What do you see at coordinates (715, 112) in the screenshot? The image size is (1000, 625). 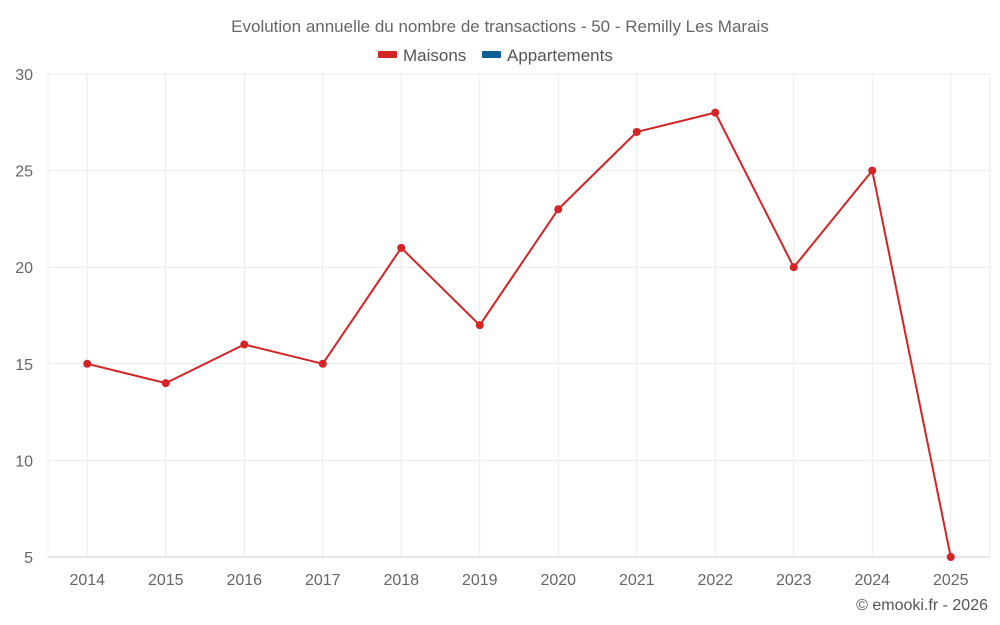 I see `data-point-2022` at bounding box center [715, 112].